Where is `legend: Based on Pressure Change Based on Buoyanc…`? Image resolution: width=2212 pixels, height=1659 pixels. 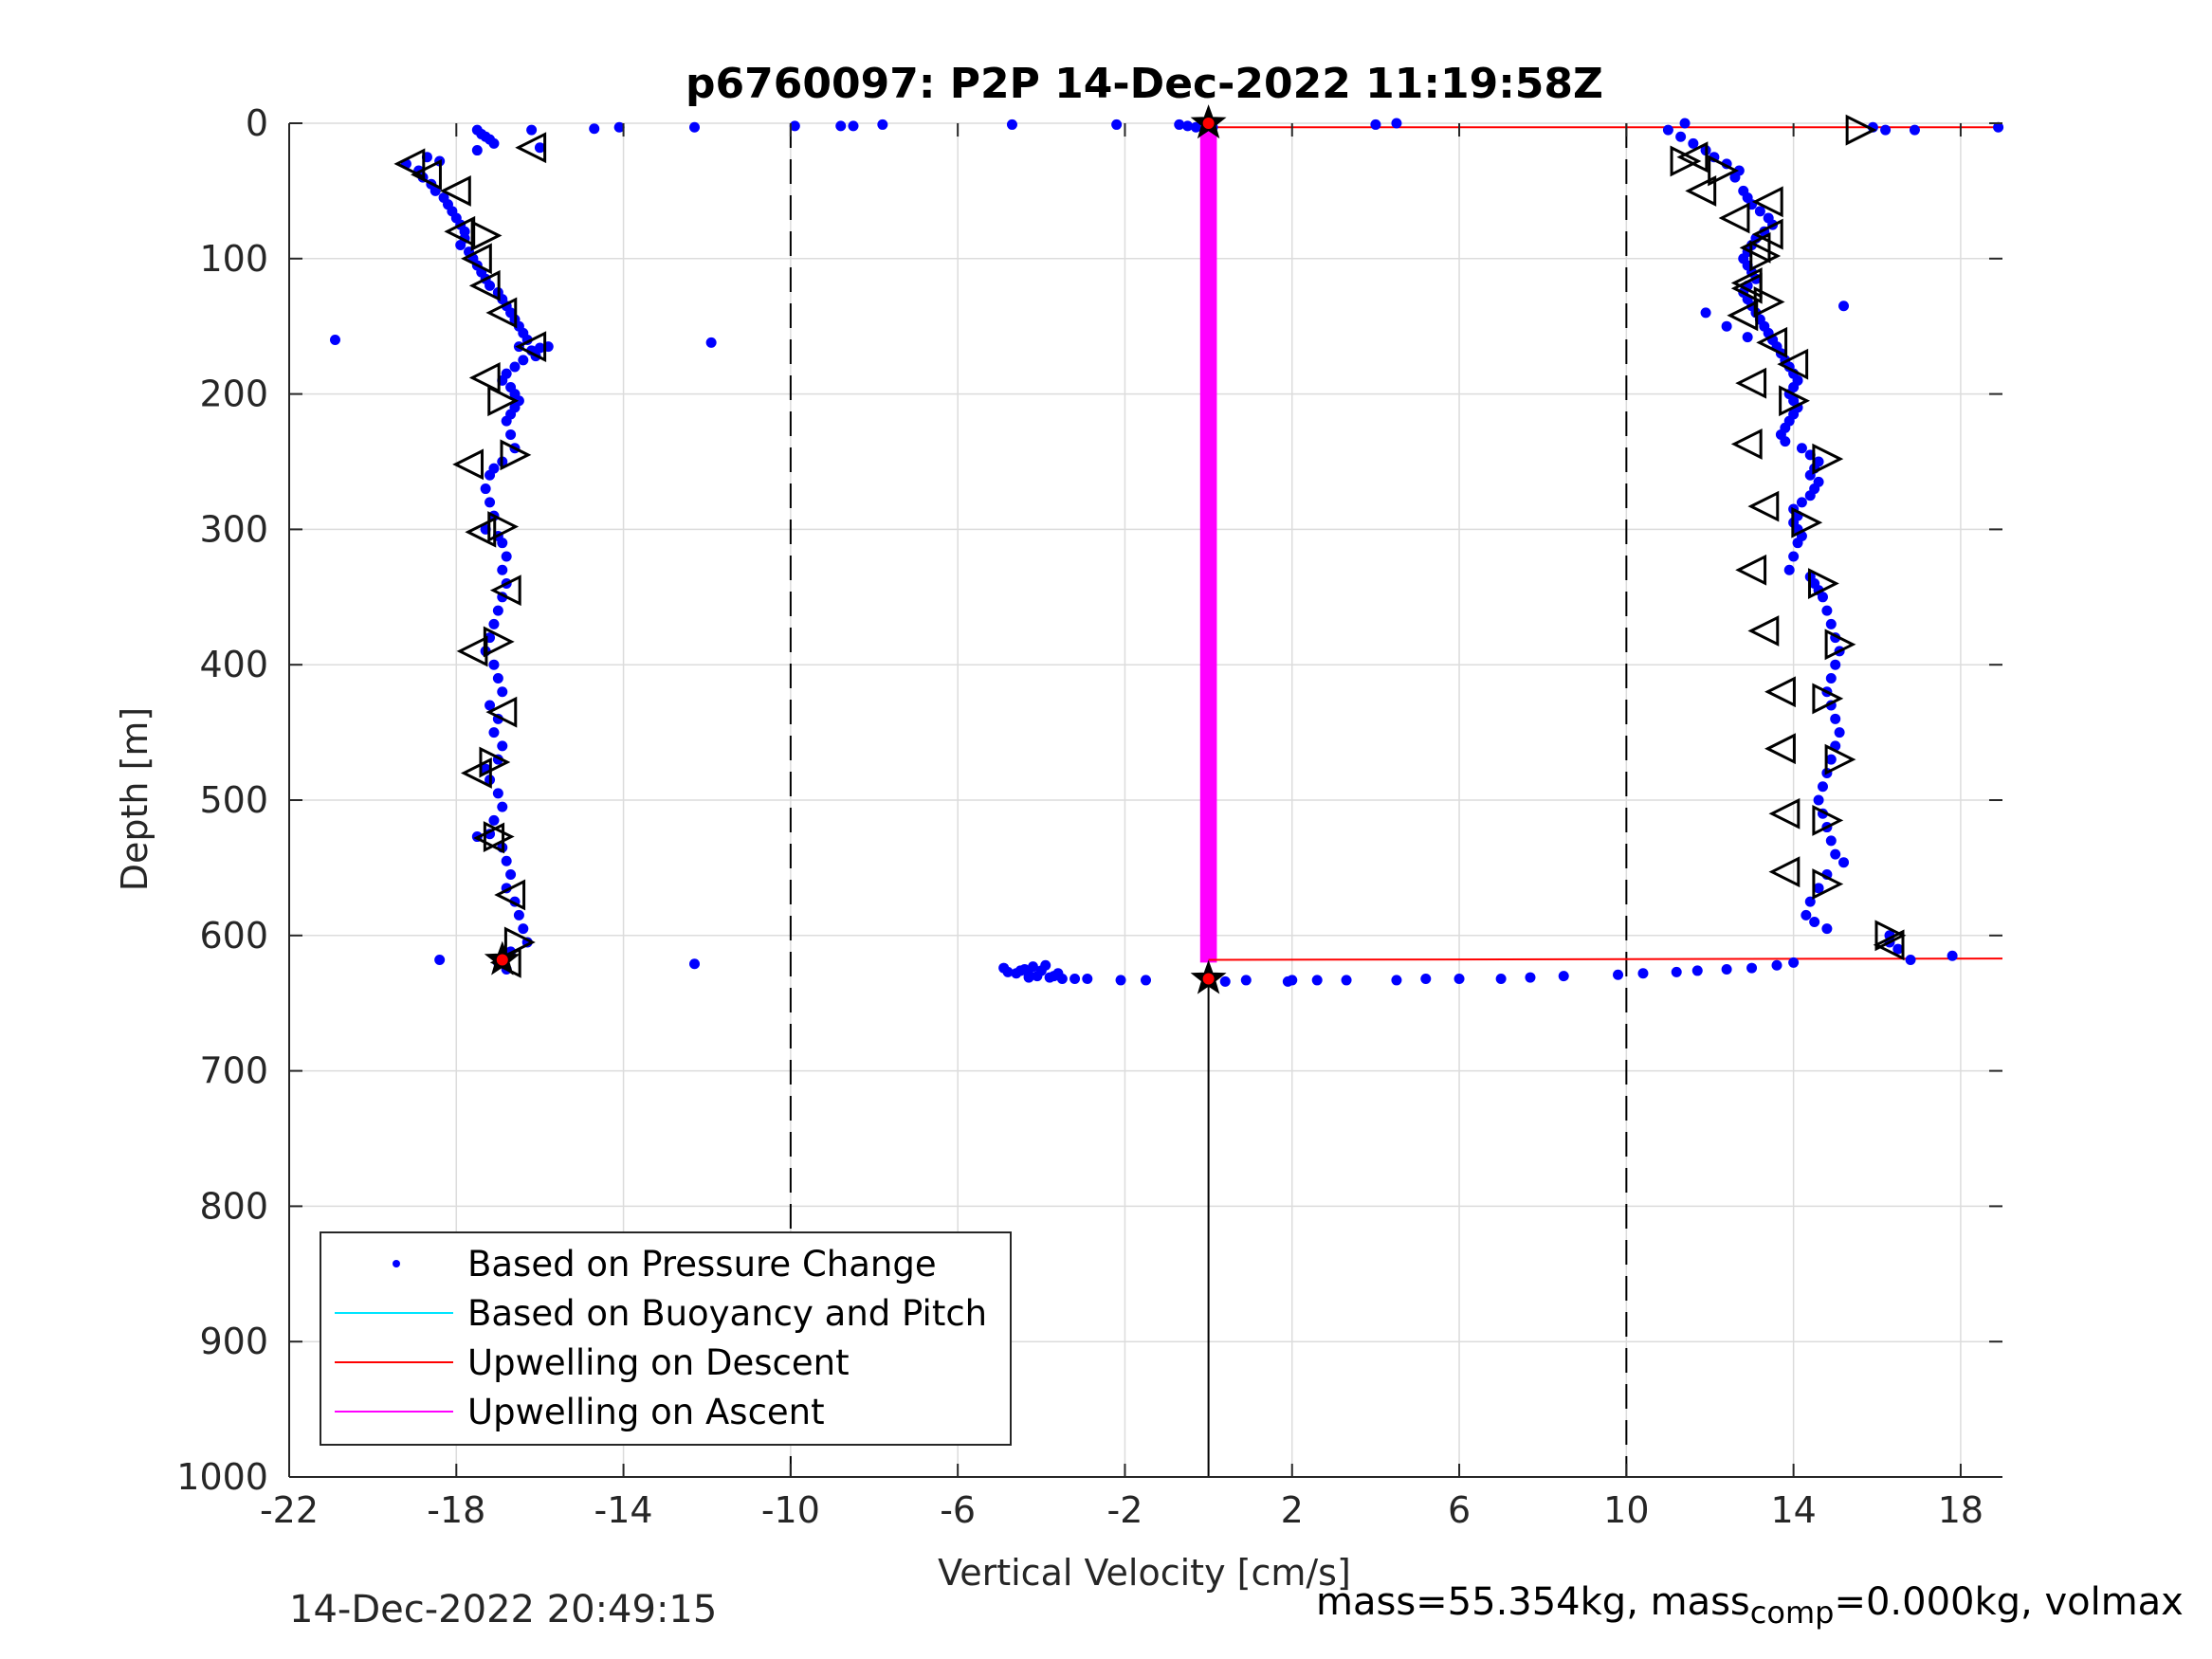
legend: Based on Pressure Change Based on Buoyanc… is located at coordinates (666, 1338).